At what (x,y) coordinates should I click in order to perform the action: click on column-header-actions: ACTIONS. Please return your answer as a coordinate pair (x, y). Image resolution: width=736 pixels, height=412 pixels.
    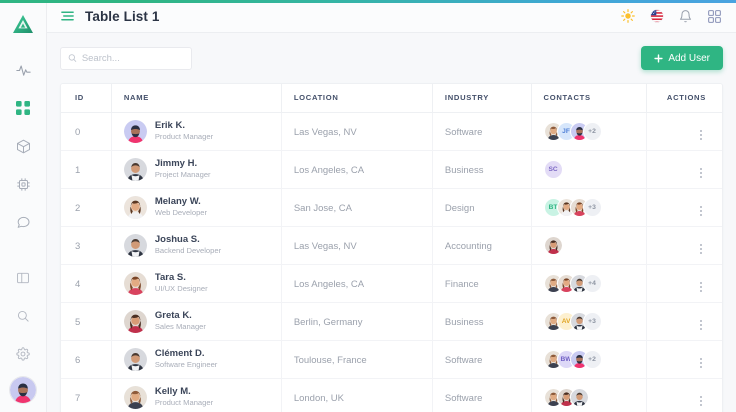
    Looking at the image, I should click on (683, 98).